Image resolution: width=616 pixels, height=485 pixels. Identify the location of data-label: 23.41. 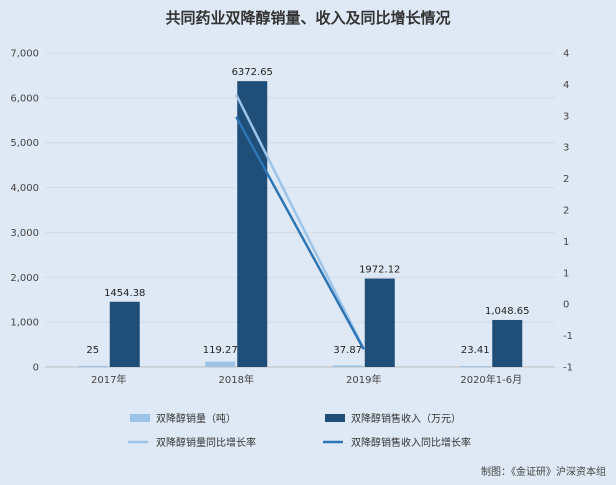
(475, 350).